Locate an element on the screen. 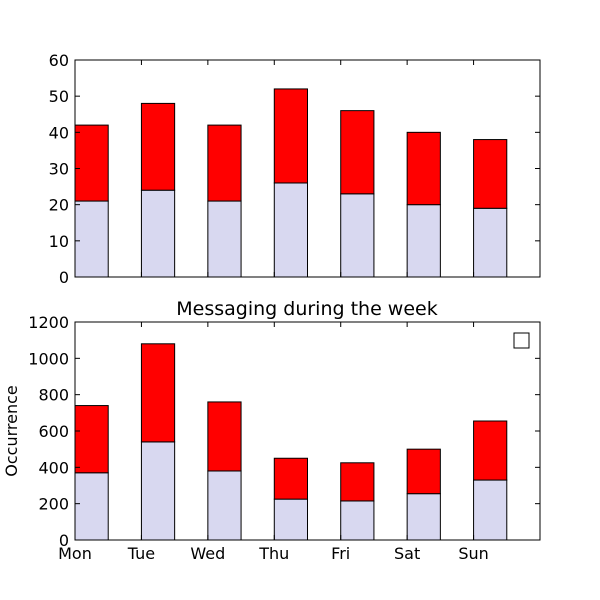  chart-bottom-title: Messaging during the week is located at coordinates (306, 309).